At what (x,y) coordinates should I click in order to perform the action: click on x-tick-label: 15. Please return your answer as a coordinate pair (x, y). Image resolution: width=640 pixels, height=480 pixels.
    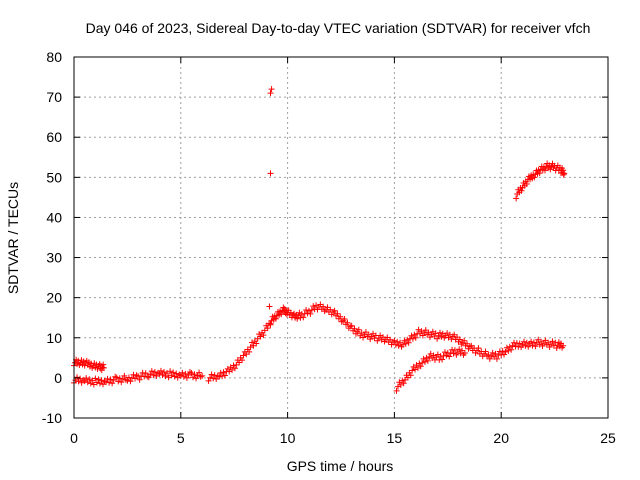
    Looking at the image, I should click on (395, 438).